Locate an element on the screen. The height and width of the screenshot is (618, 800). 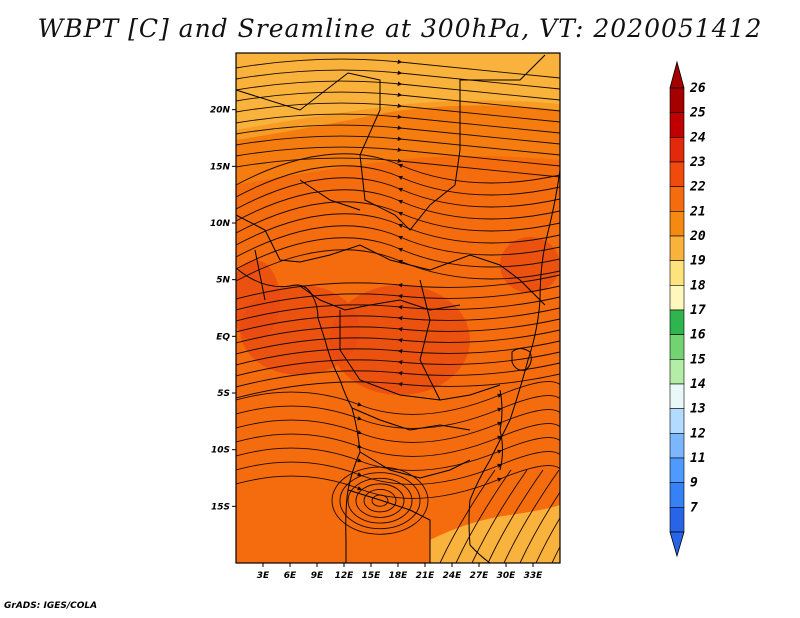
colorbar-label: 16 is located at coordinates (698, 335).